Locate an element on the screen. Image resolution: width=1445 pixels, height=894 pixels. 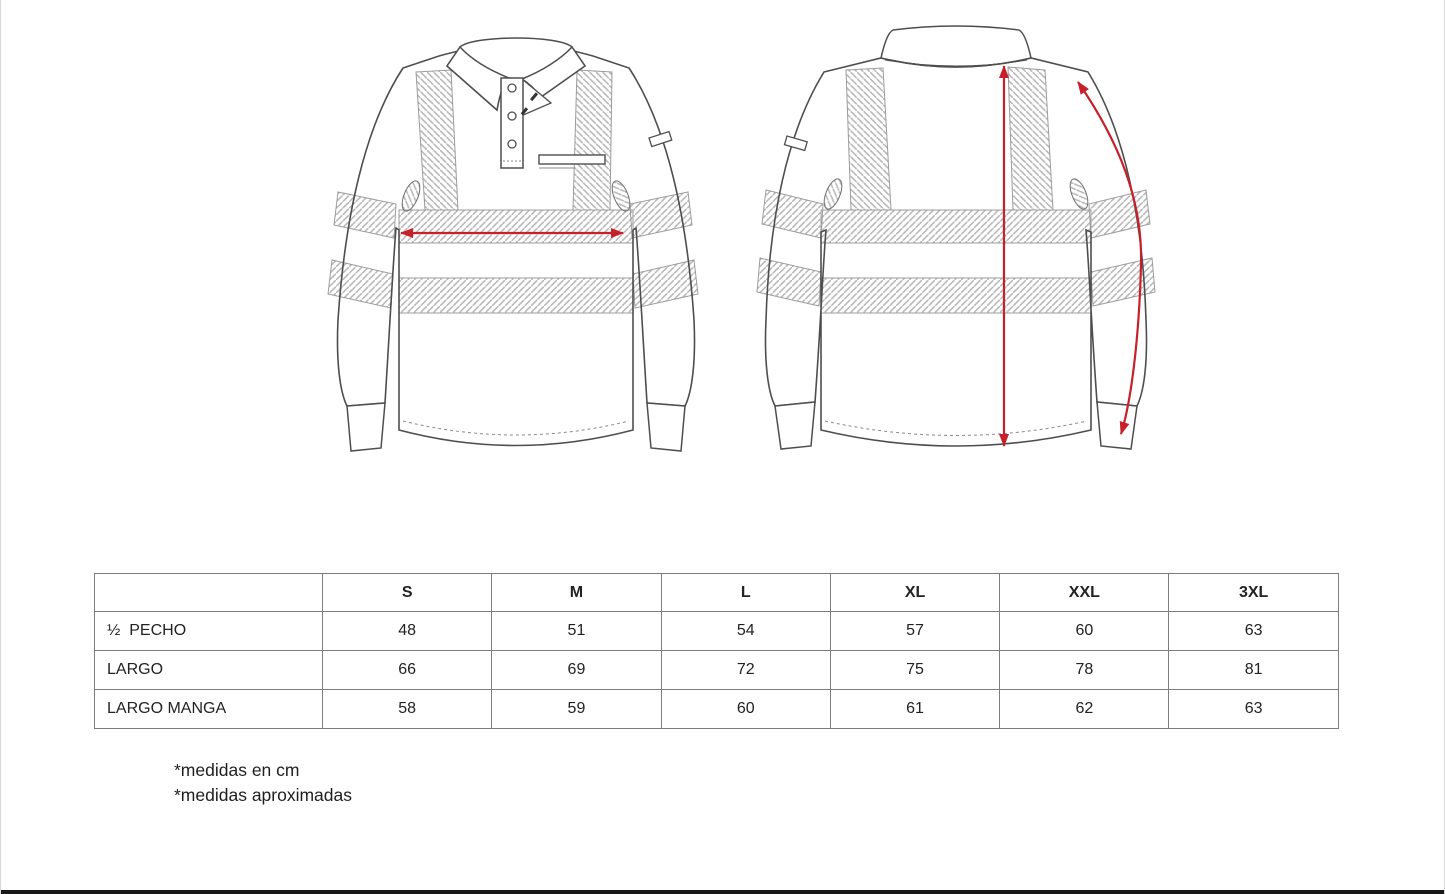
back-garment-technical-drawing is located at coordinates (956, 237).